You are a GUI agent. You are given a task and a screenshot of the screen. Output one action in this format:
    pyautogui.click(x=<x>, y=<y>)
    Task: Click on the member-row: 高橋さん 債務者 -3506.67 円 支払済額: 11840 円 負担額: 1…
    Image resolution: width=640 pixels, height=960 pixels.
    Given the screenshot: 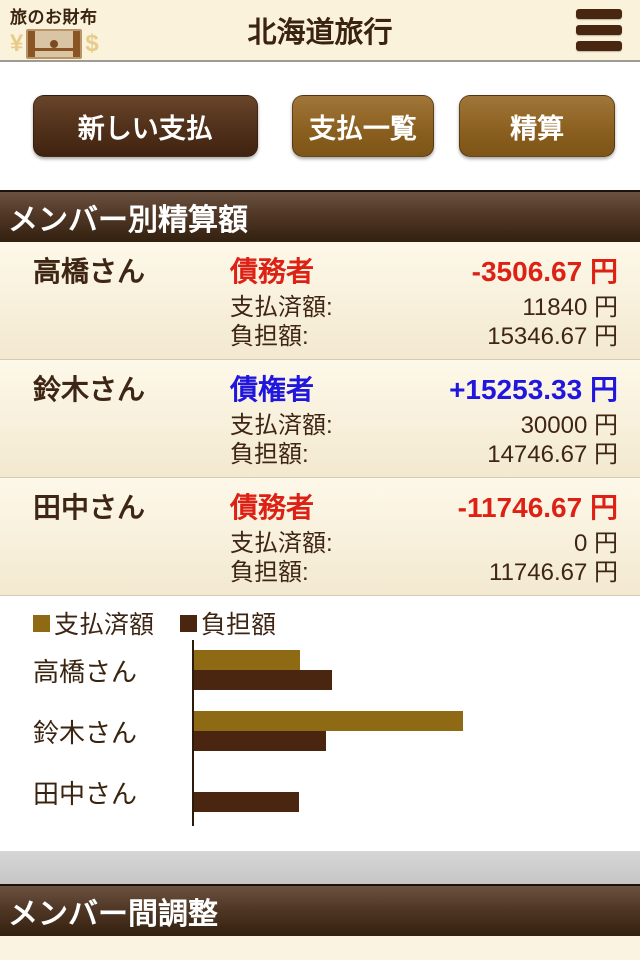 What is the action you would take?
    pyautogui.click(x=320, y=301)
    